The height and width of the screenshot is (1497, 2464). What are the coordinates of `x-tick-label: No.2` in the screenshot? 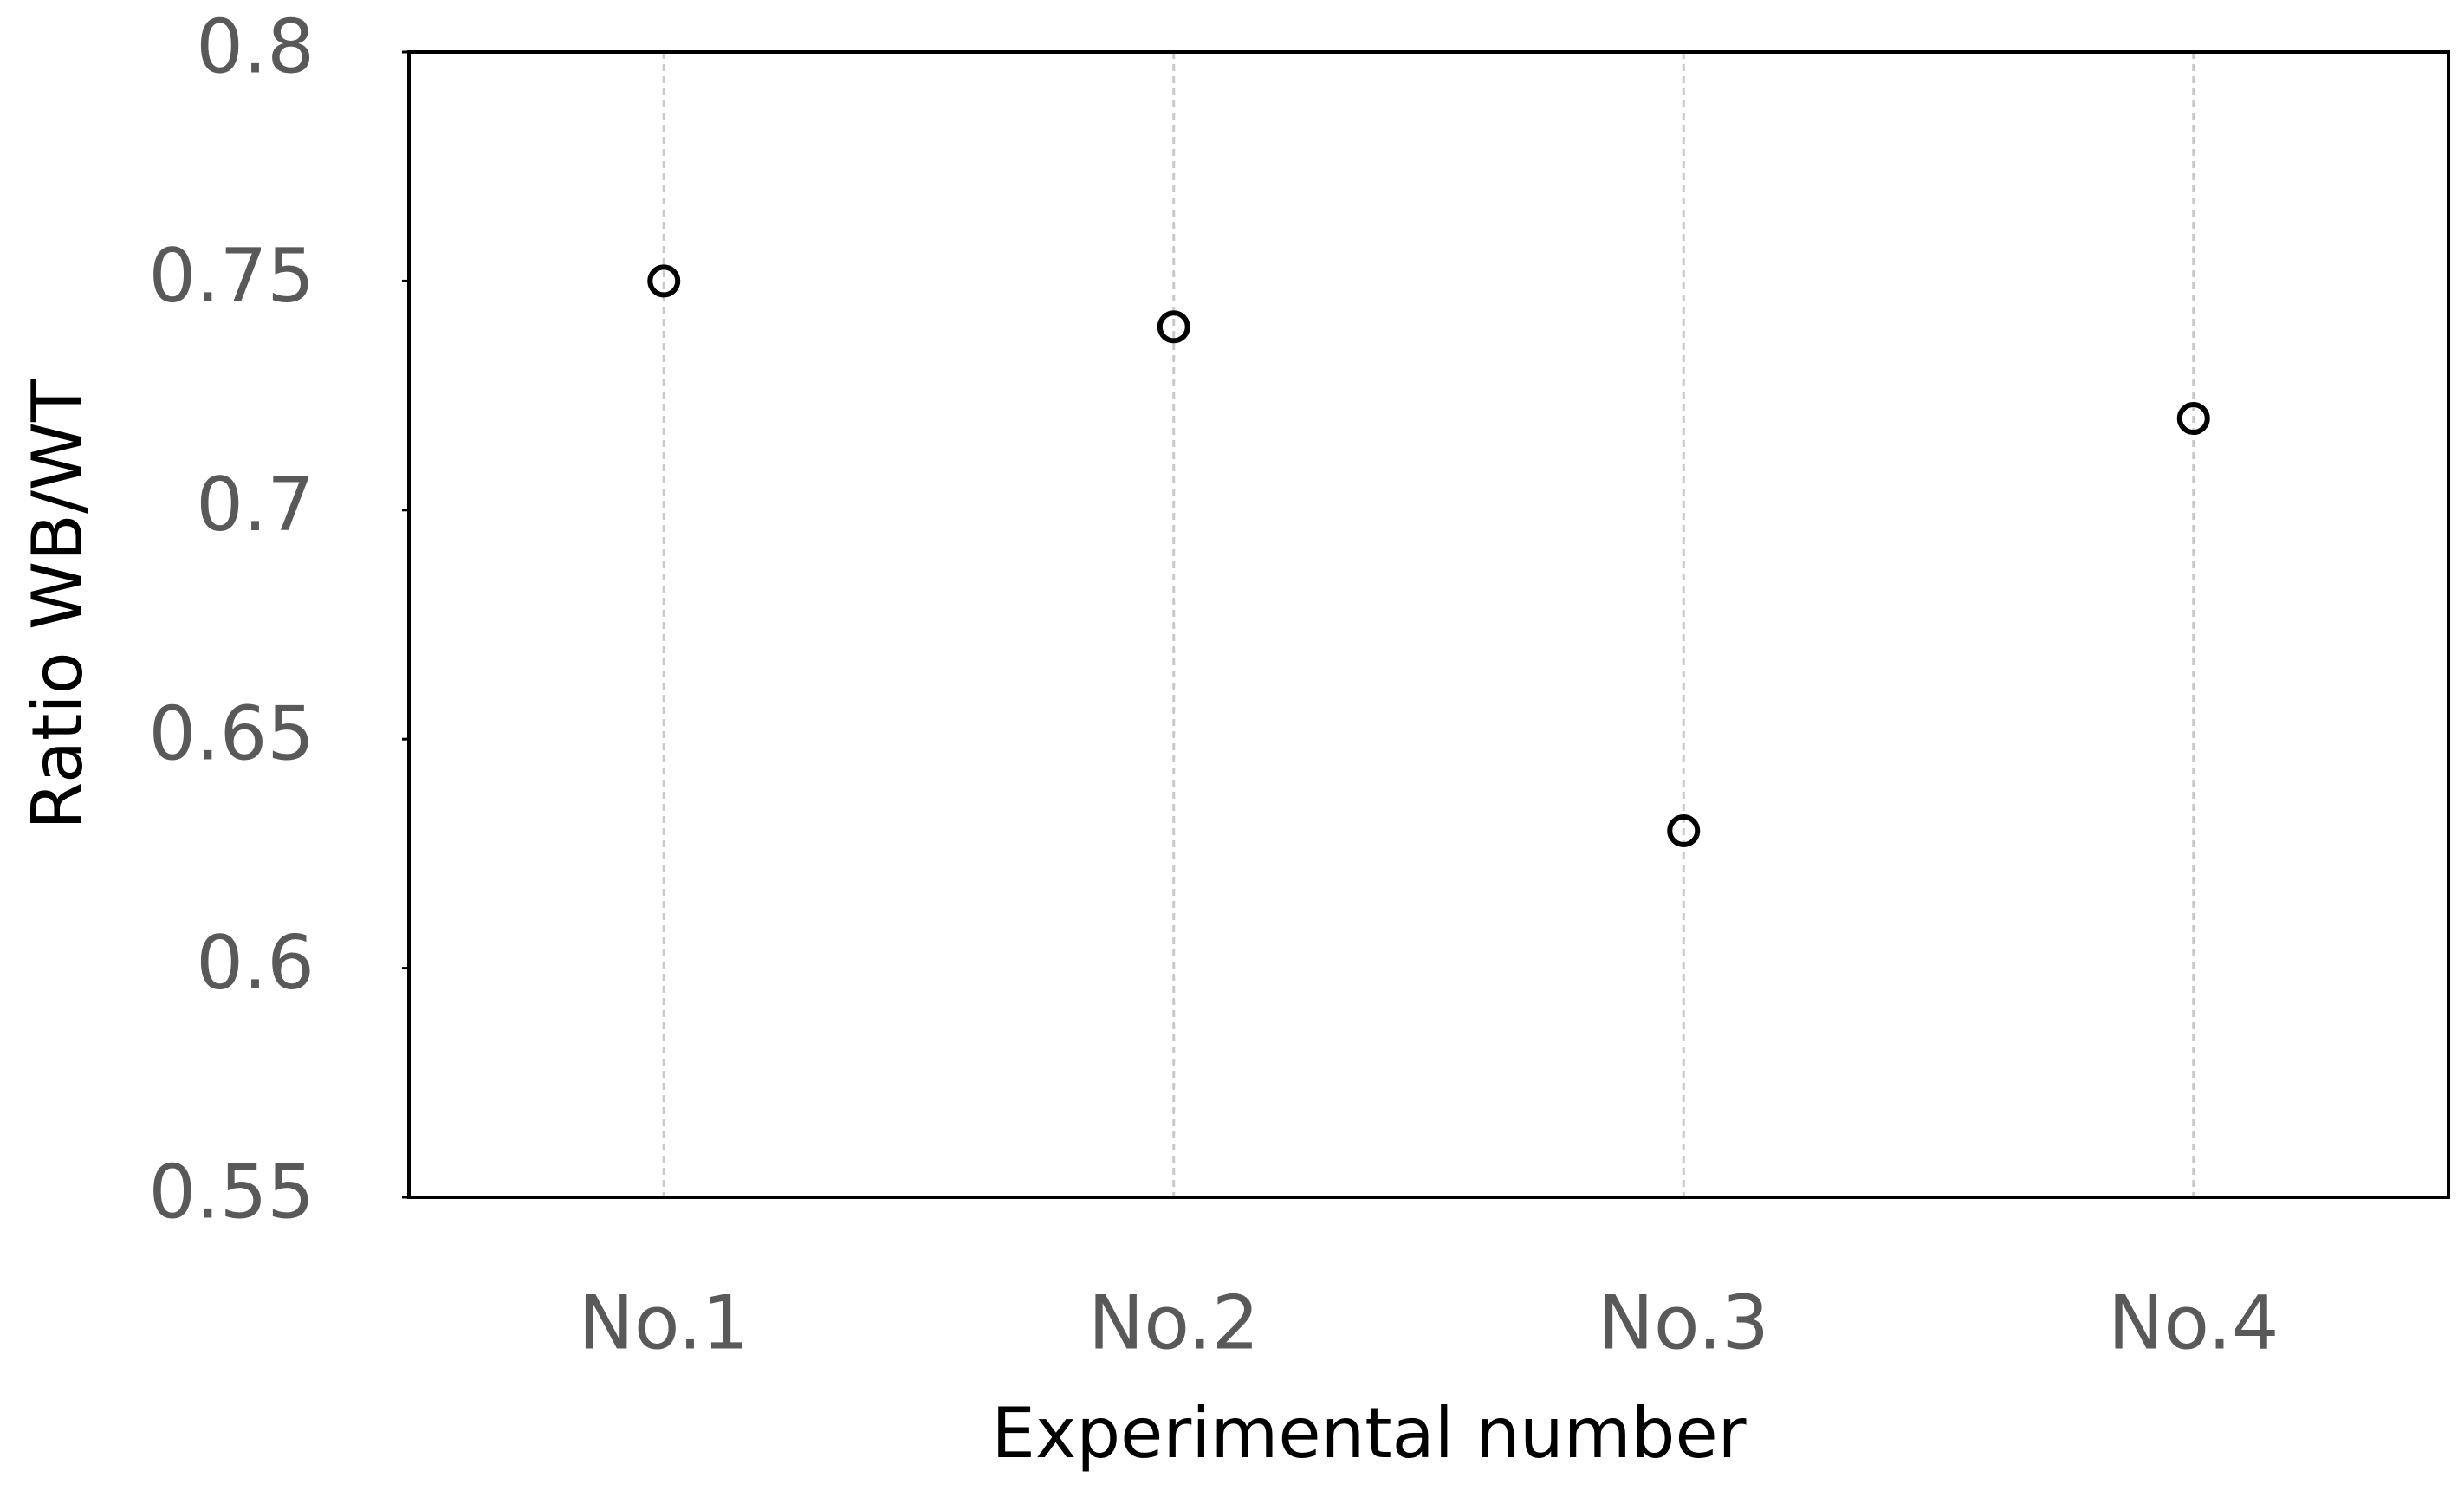 It's located at (1174, 1323).